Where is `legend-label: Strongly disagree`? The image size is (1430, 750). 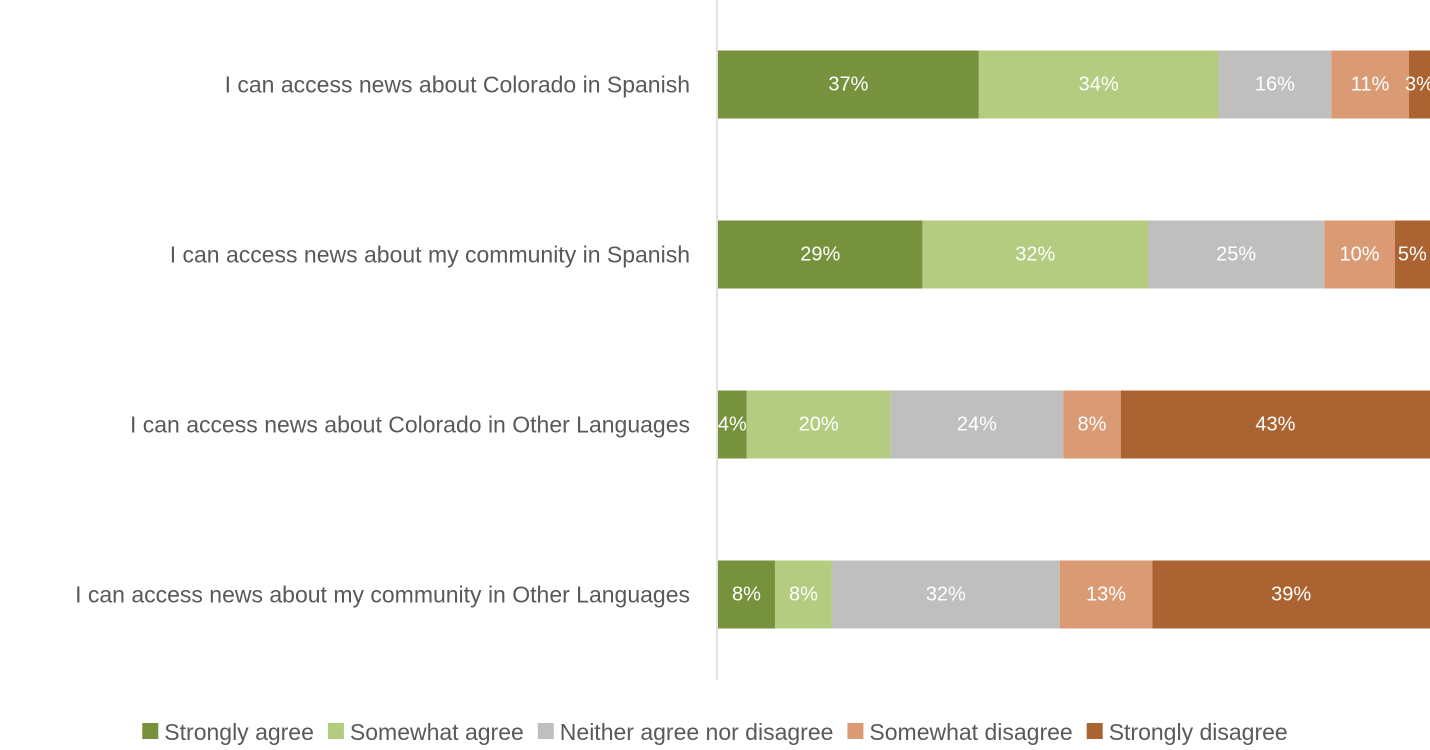
legend-label: Strongly disagree is located at coordinates (1198, 732).